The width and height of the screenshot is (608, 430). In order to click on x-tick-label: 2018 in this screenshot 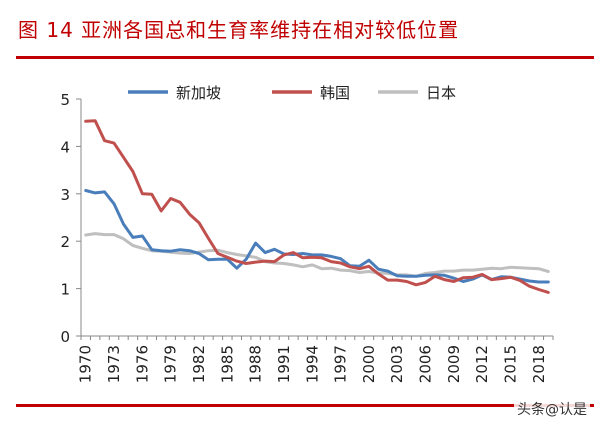, I will do `click(539, 364)`.